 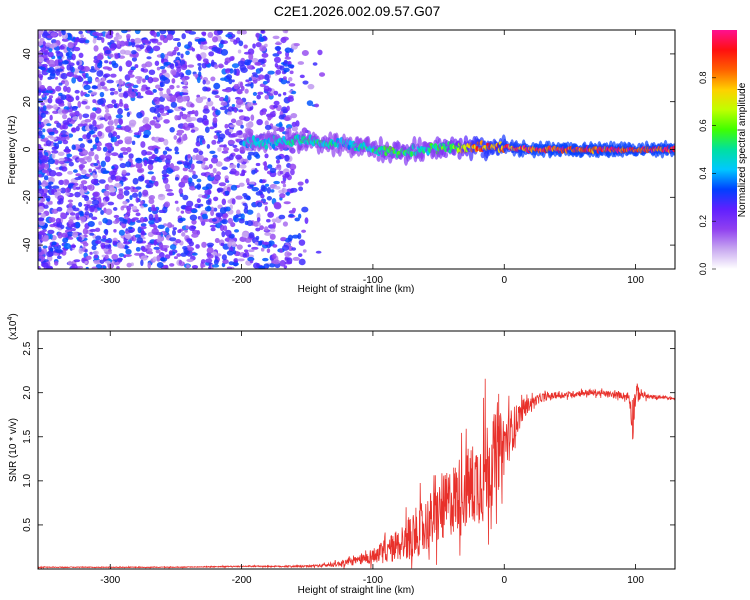 I want to click on spectrogram-y-tick-label: 0, so click(x=27, y=149).